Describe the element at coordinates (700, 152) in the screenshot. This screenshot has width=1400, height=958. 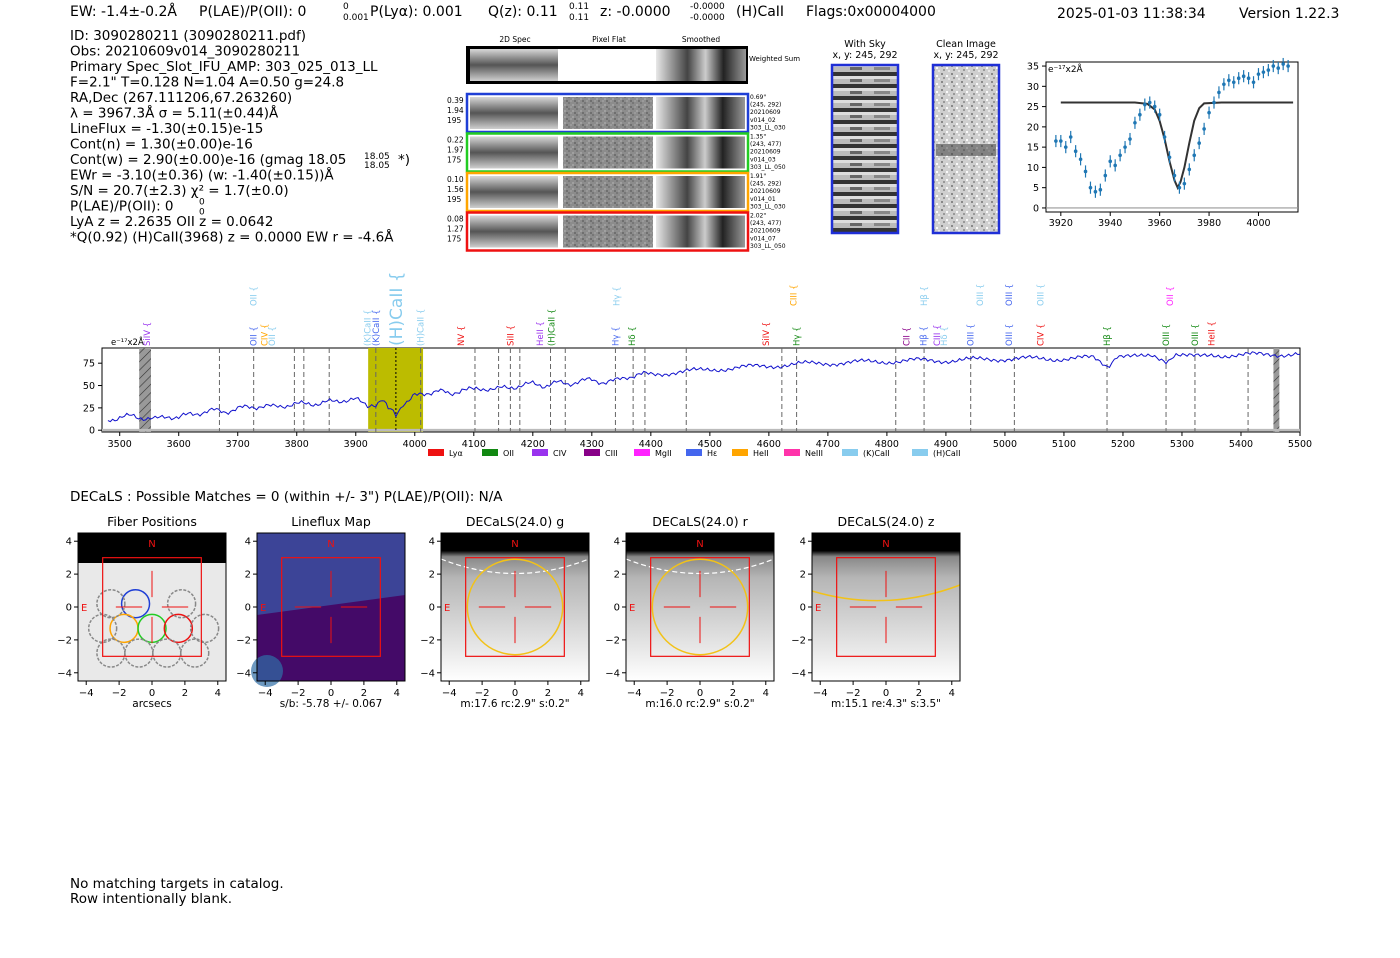
I see `cutout-smooth` at that location.